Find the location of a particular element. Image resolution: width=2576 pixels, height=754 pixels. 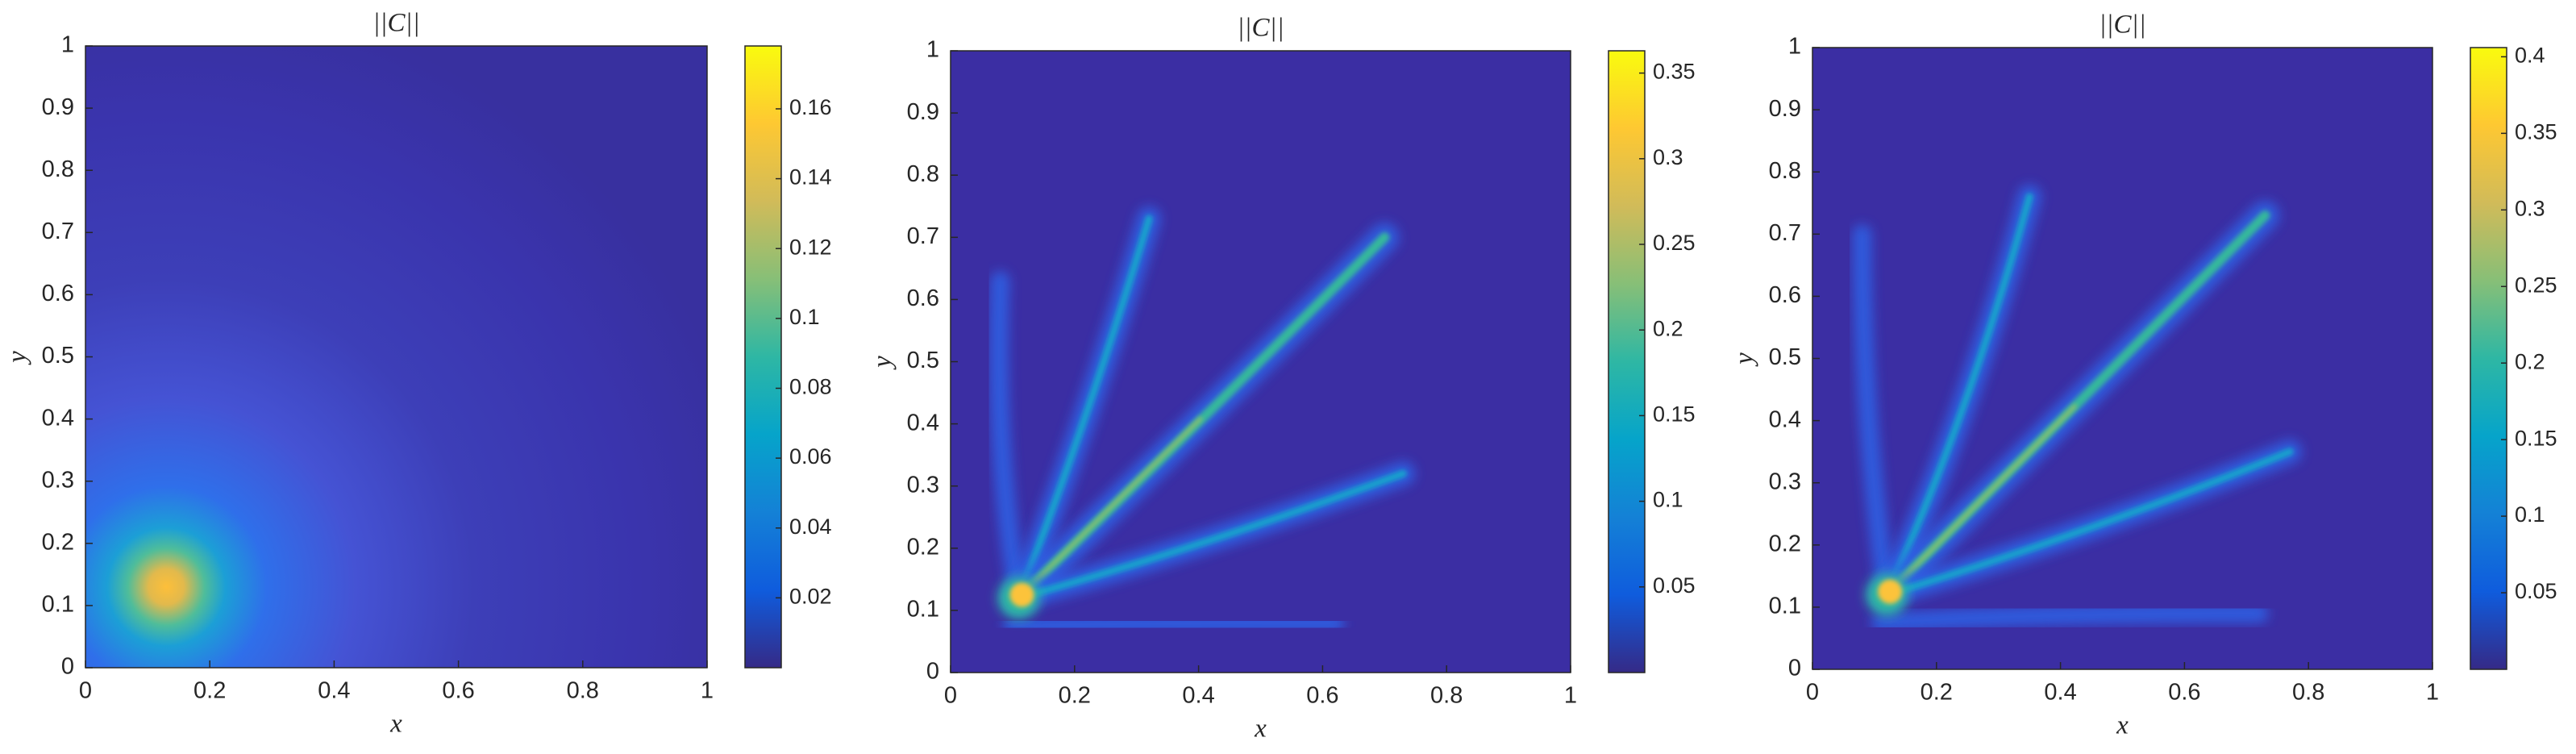

streak-hot is located at coordinates (1981, 500).